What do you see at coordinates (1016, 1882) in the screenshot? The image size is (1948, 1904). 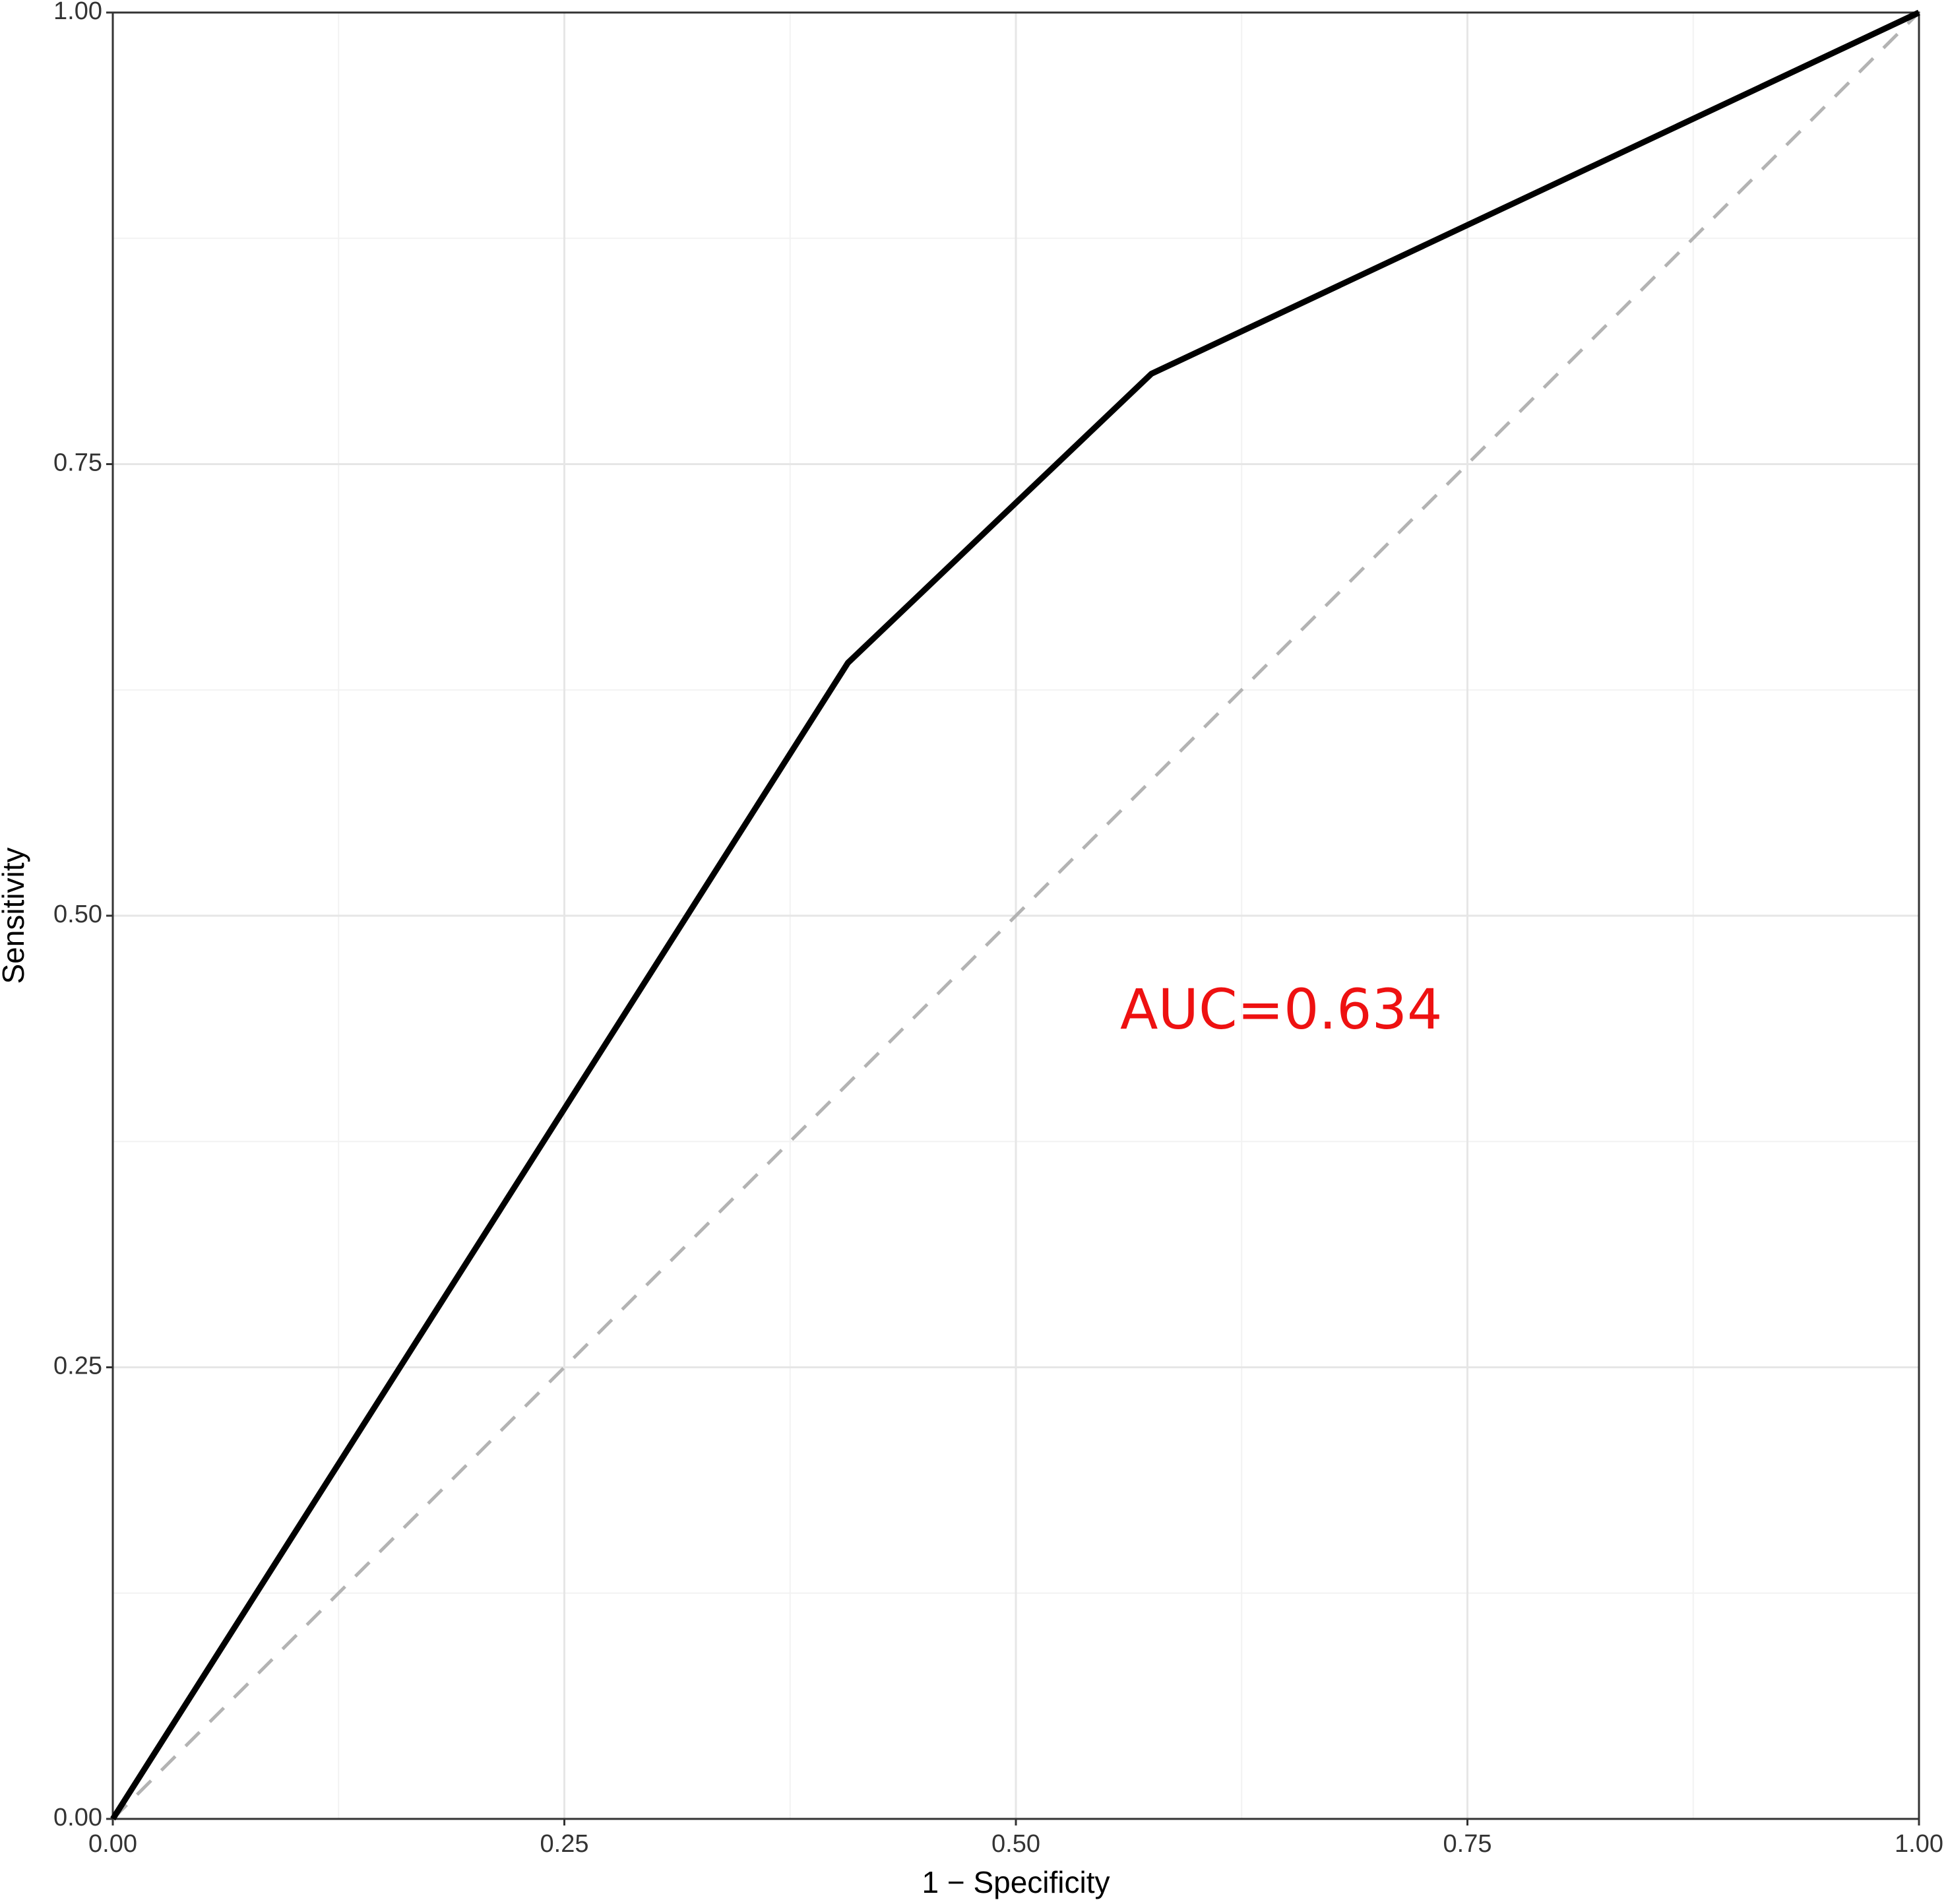 I see `x-axis-title: 1 − Specificity` at bounding box center [1016, 1882].